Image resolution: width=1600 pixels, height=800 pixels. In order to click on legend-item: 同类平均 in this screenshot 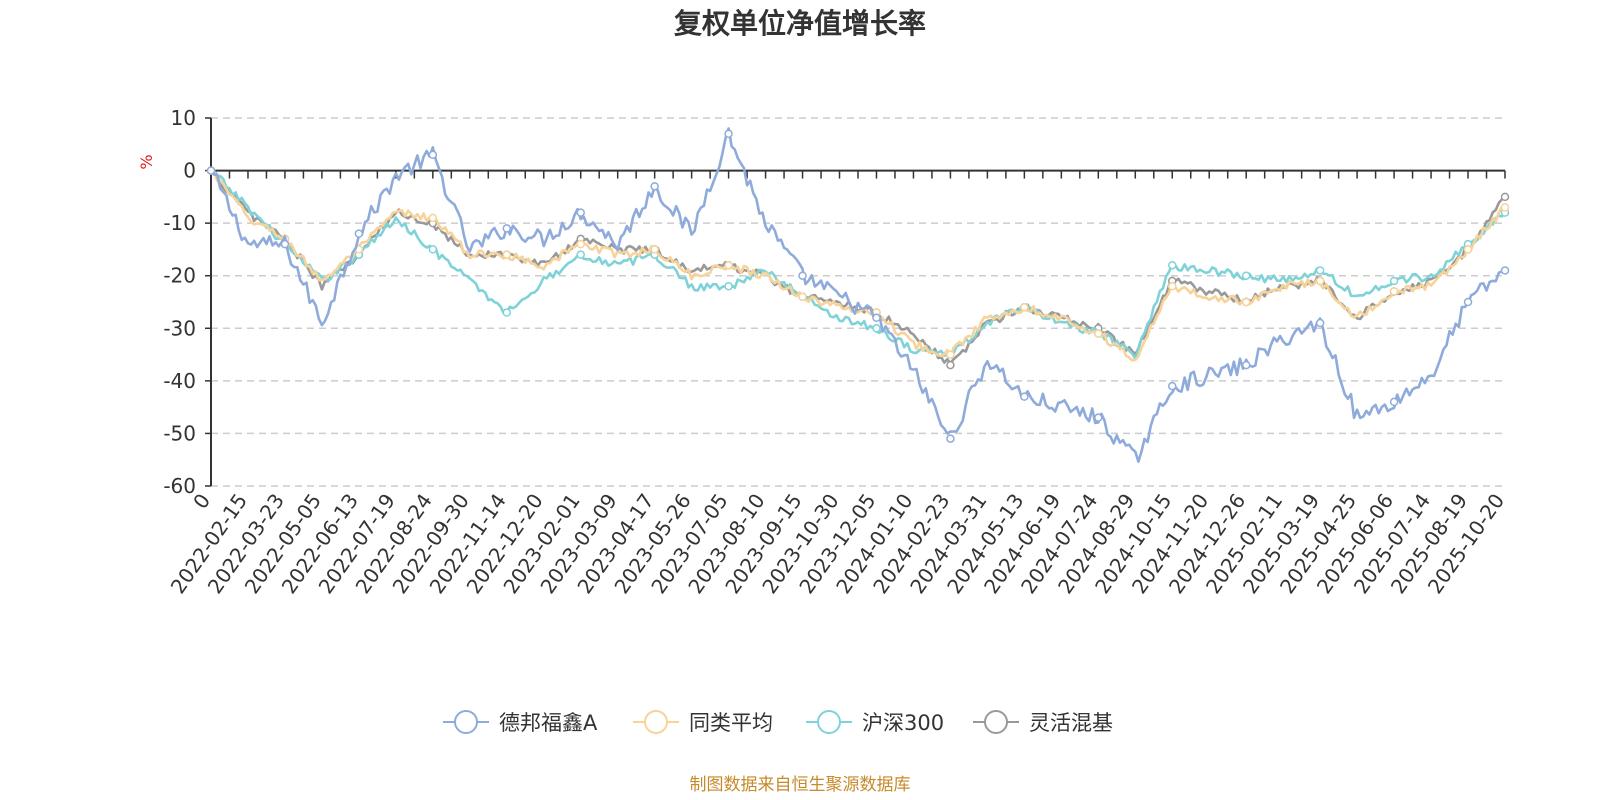, I will do `click(703, 722)`.